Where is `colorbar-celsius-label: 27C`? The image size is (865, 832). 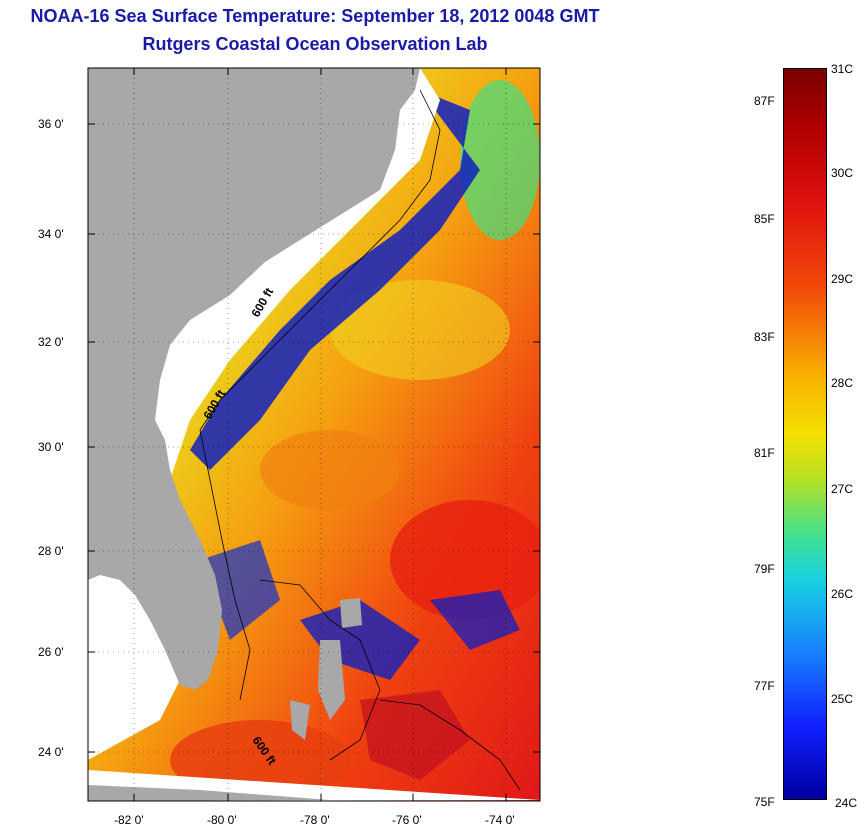
colorbar-celsius-label: 27C is located at coordinates (842, 489).